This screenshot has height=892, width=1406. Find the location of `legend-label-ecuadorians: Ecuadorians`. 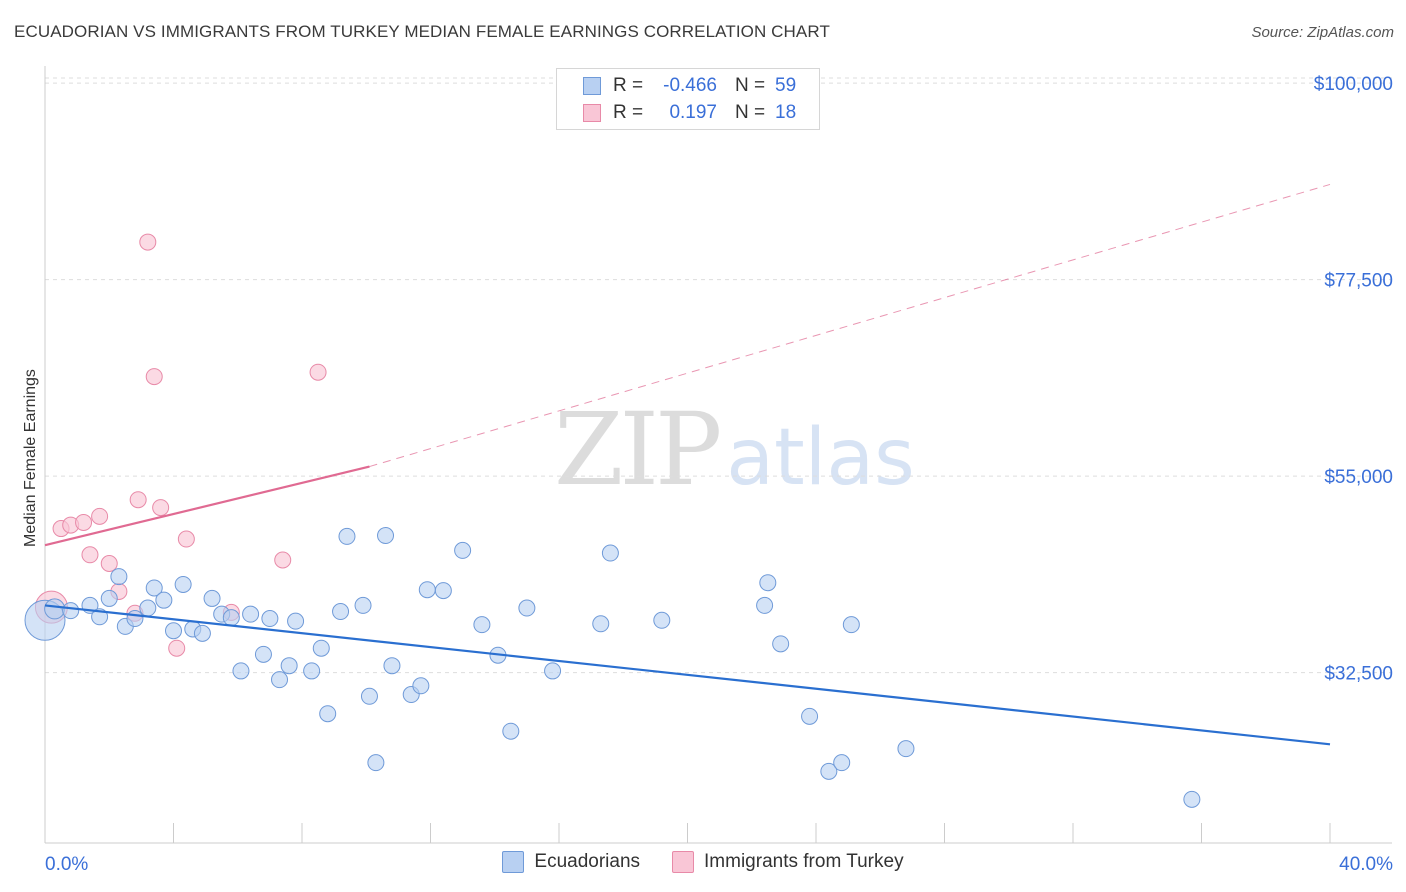

legend-label-ecuadorians: Ecuadorians is located at coordinates (587, 861).